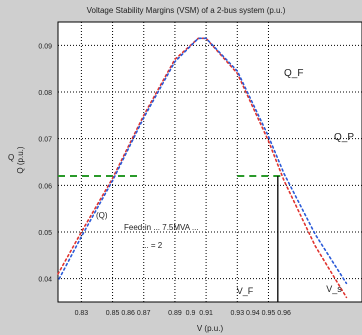  What do you see at coordinates (293, 73) in the screenshot?
I see `qf-curve-label: Q_F` at bounding box center [293, 73].